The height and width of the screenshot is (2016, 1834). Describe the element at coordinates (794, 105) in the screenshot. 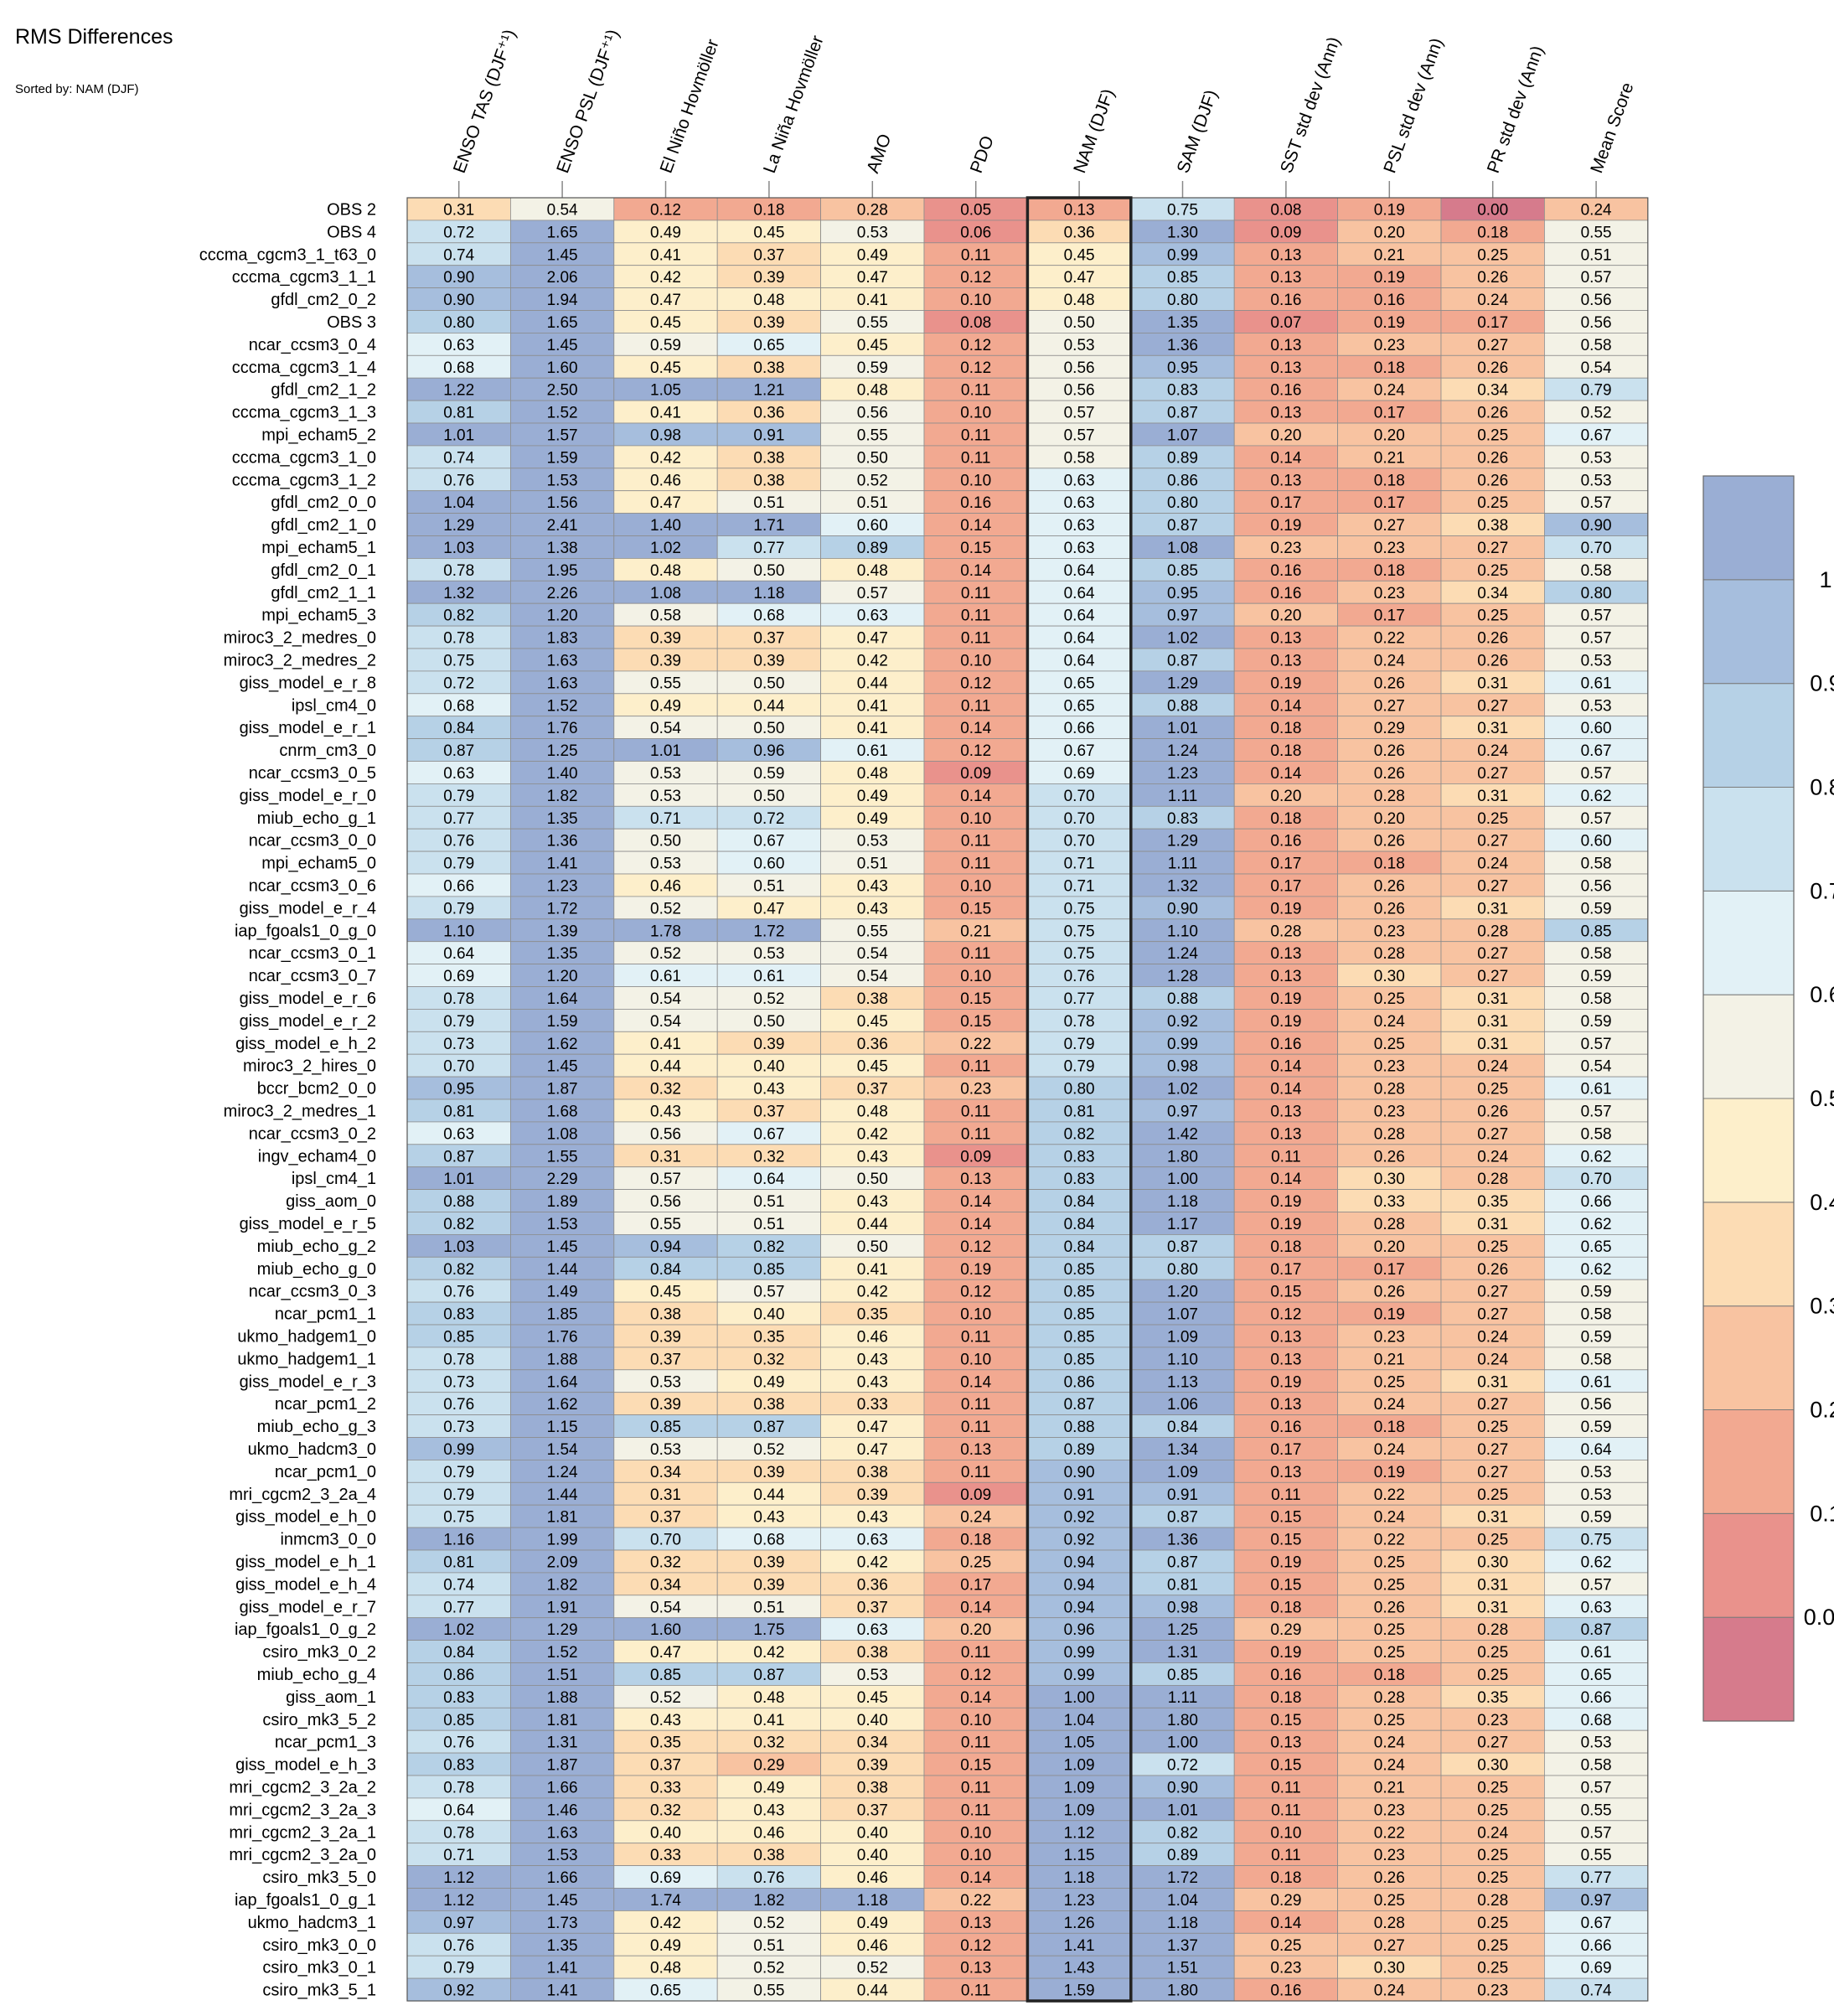

I see `column-header: La Niña Hovmöller` at that location.